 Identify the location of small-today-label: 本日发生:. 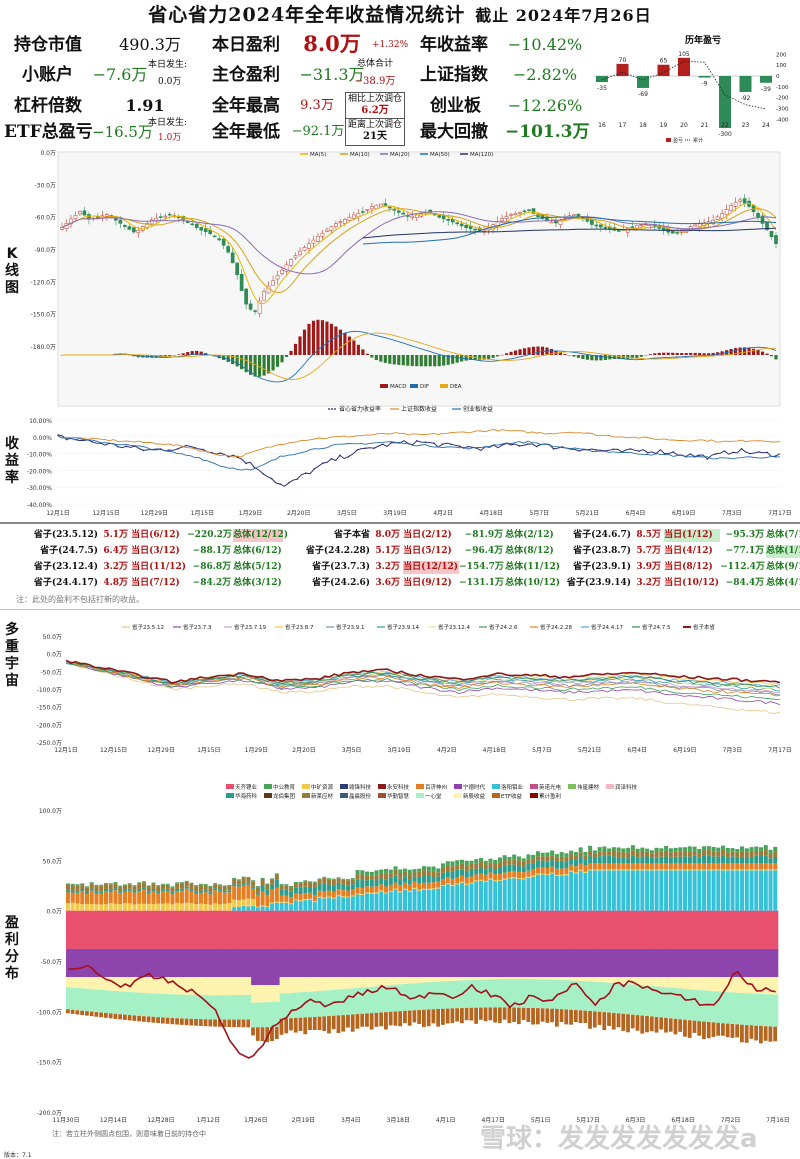
(168, 65).